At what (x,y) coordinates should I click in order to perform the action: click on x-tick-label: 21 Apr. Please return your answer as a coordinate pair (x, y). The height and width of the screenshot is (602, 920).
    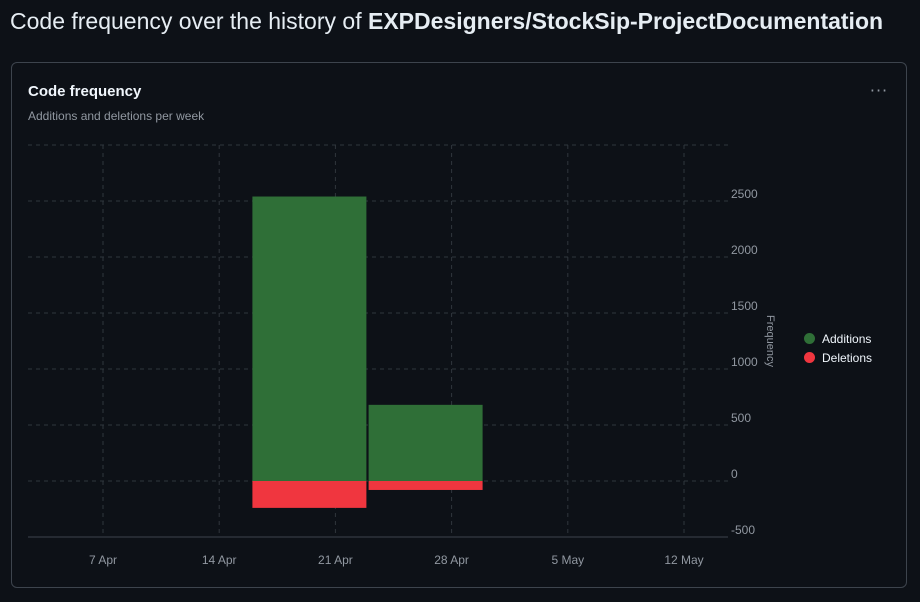
    Looking at the image, I should click on (335, 560).